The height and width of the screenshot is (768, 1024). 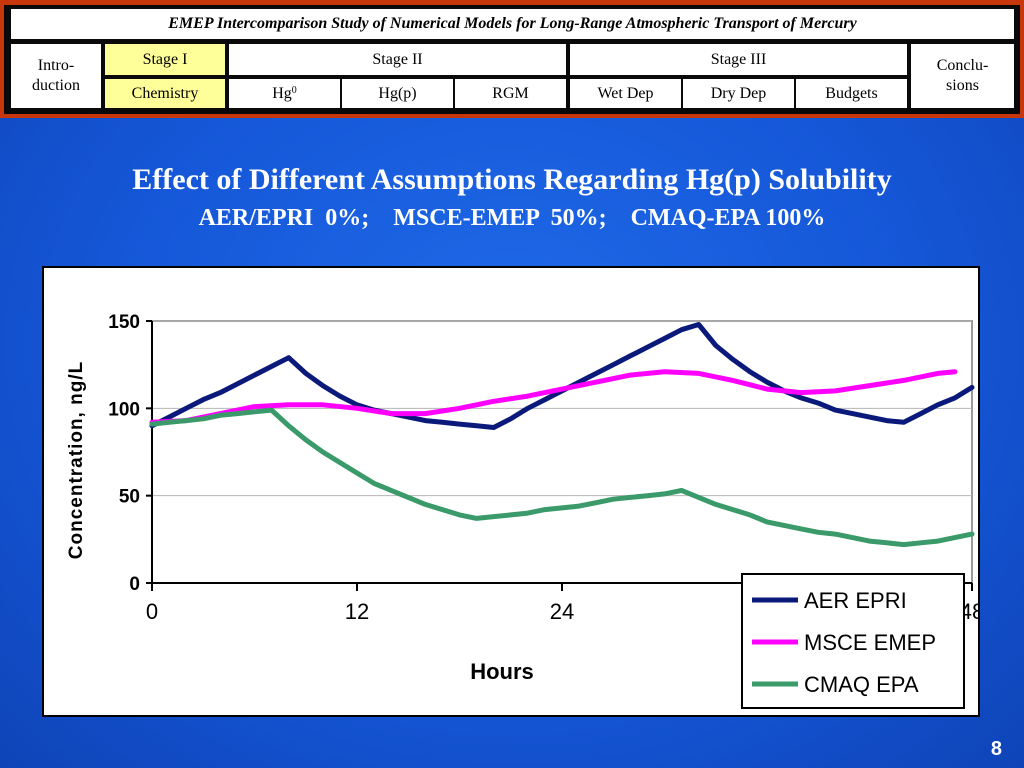 I want to click on page-number: 8, so click(x=996, y=749).